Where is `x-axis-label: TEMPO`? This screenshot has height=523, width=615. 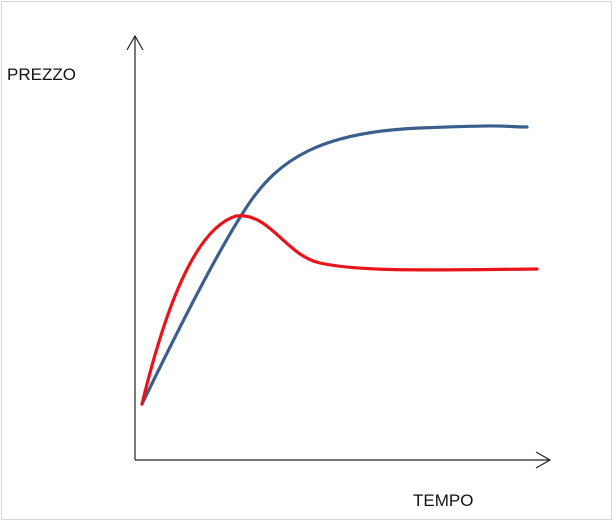
x-axis-label: TEMPO is located at coordinates (443, 500).